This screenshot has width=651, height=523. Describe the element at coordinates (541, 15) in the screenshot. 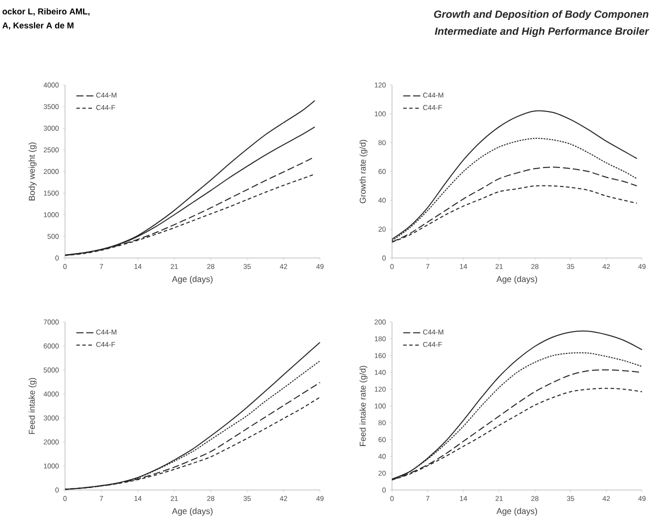

I see `text: Growth and Deposition of Body Componen` at that location.